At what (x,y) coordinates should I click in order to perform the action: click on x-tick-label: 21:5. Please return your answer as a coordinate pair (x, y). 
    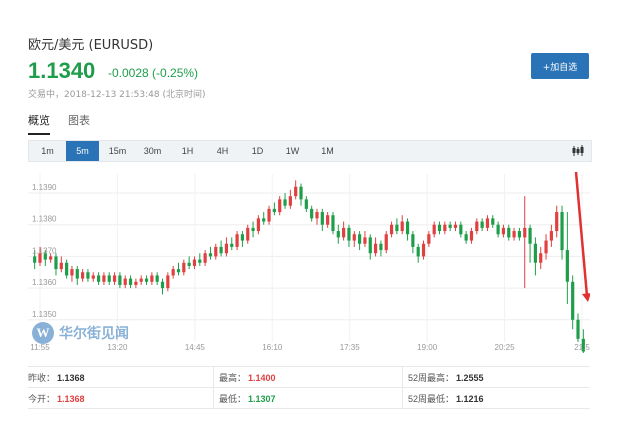
    Looking at the image, I should click on (582, 347).